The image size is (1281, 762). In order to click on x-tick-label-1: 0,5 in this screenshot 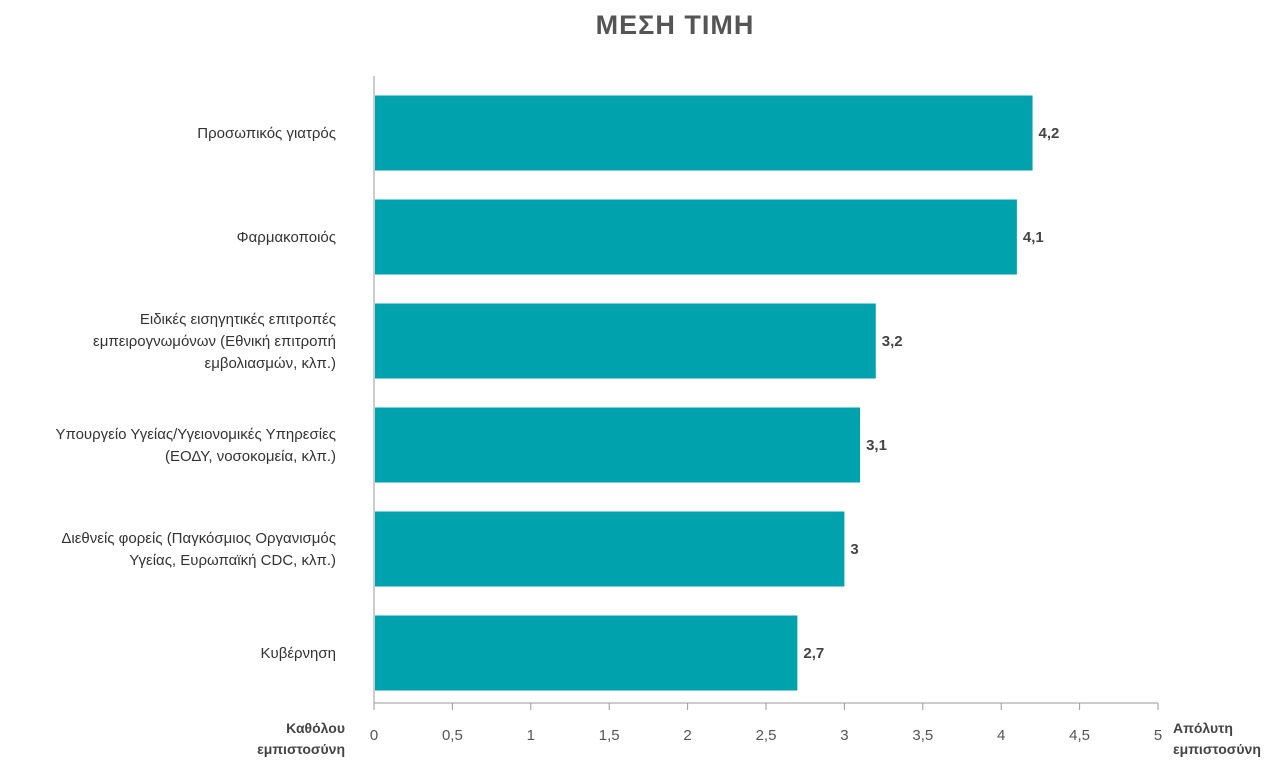, I will do `click(452, 735)`.